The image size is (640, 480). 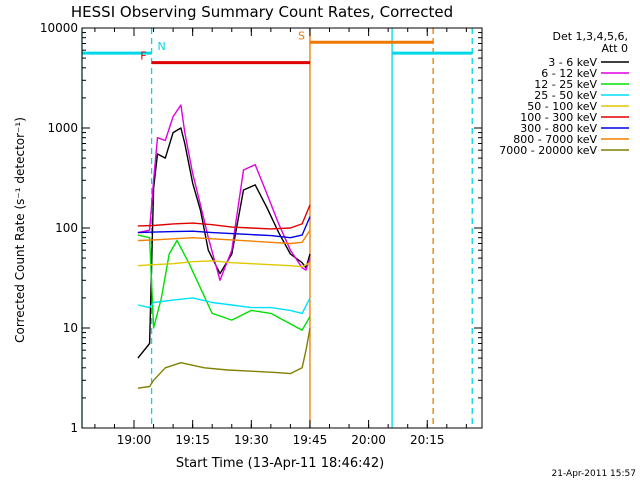 What do you see at coordinates (368, 440) in the screenshot?
I see `x-tick-label-4: 20:00` at bounding box center [368, 440].